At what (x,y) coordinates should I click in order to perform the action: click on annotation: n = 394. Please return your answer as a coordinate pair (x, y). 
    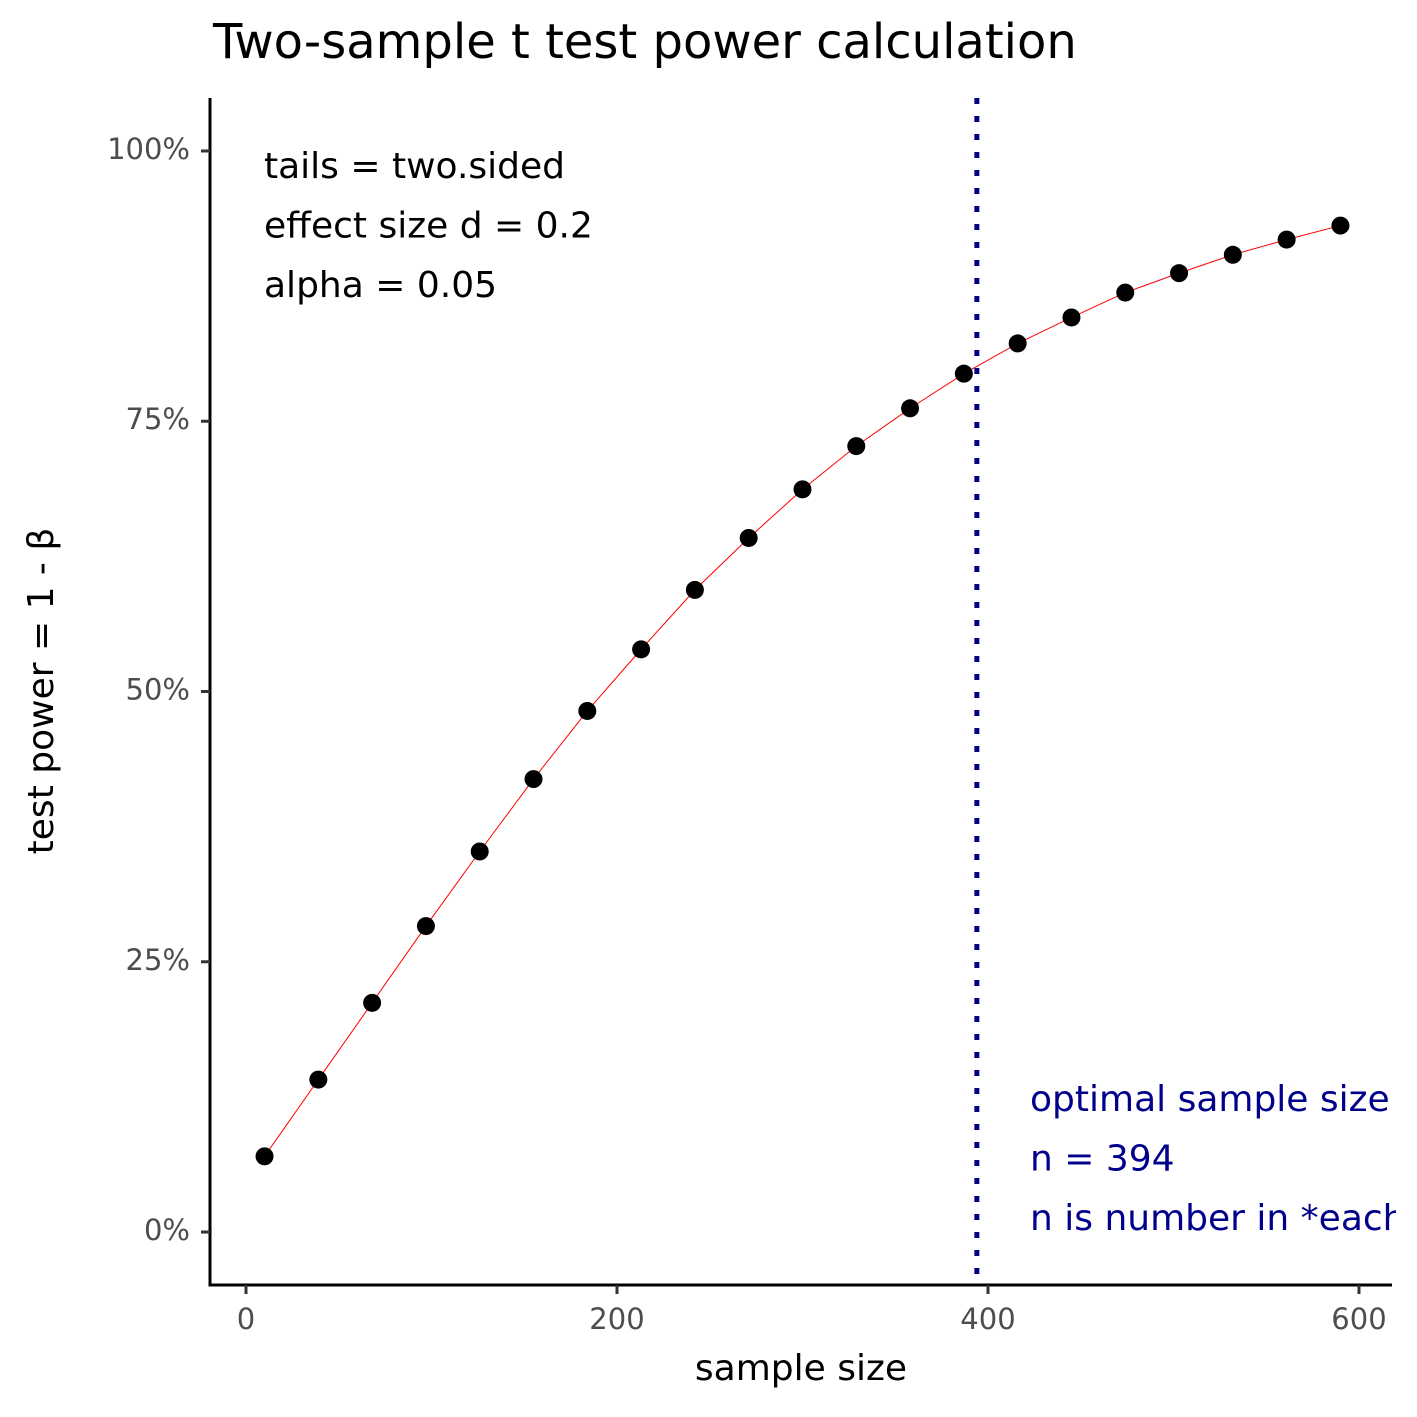
    Looking at the image, I should click on (1102, 1159).